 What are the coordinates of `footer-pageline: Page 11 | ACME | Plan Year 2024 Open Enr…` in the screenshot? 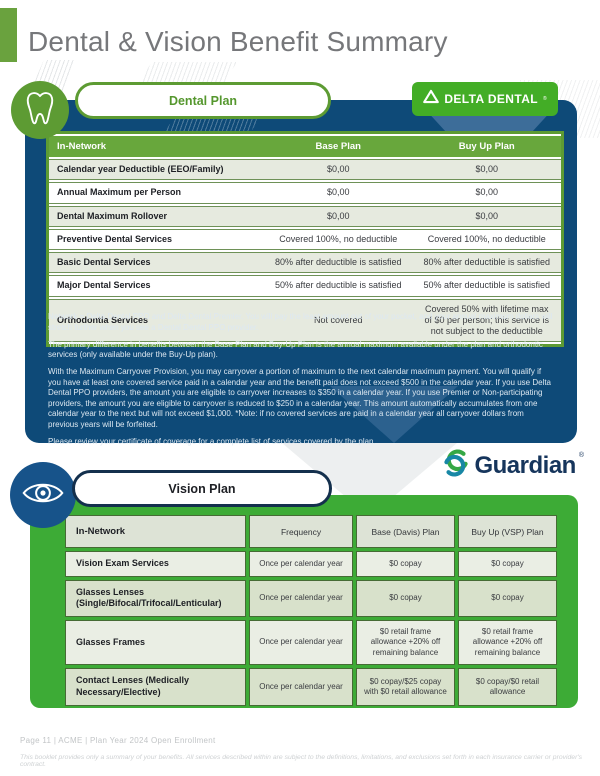 It's located at (118, 740).